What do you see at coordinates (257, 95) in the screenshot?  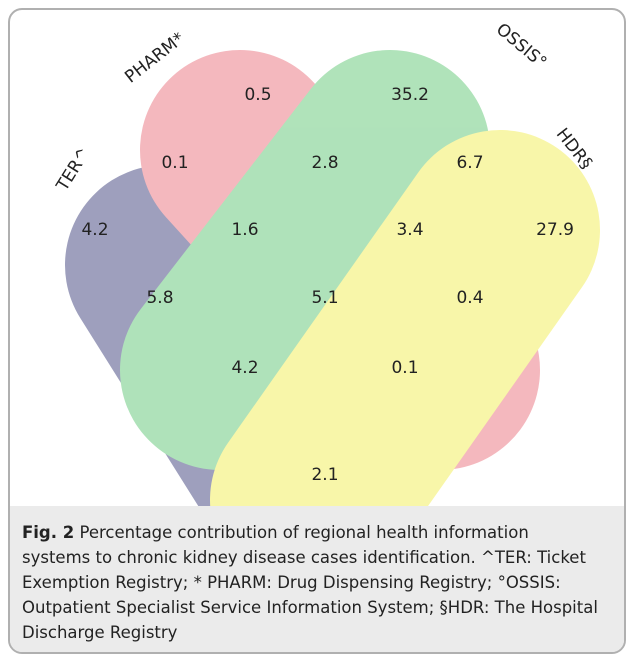 I see `region-value: 0.5` at bounding box center [257, 95].